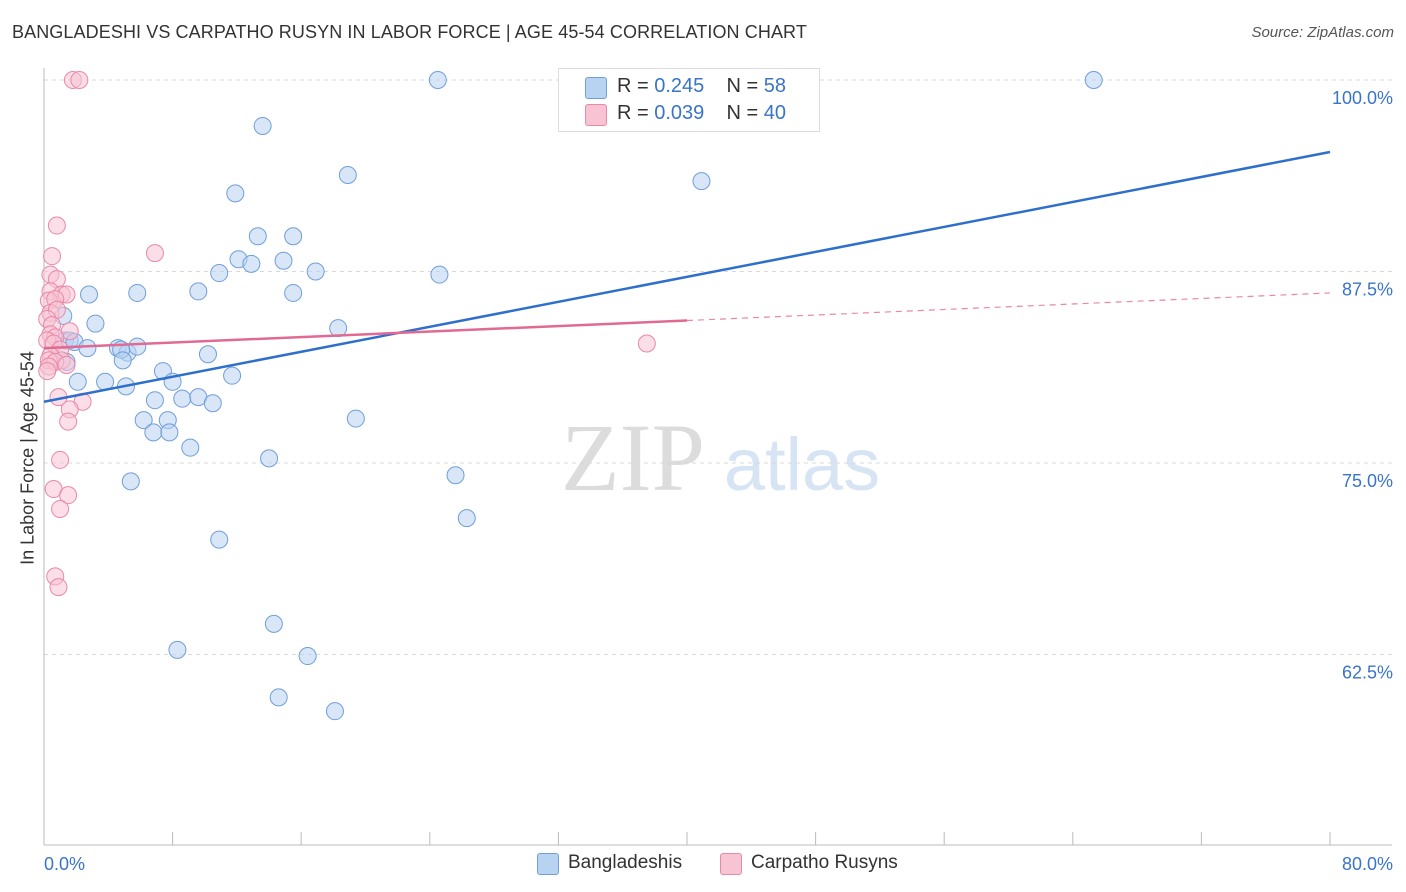 The width and height of the screenshot is (1406, 892). I want to click on legend-r-value: 0.245, so click(679, 86).